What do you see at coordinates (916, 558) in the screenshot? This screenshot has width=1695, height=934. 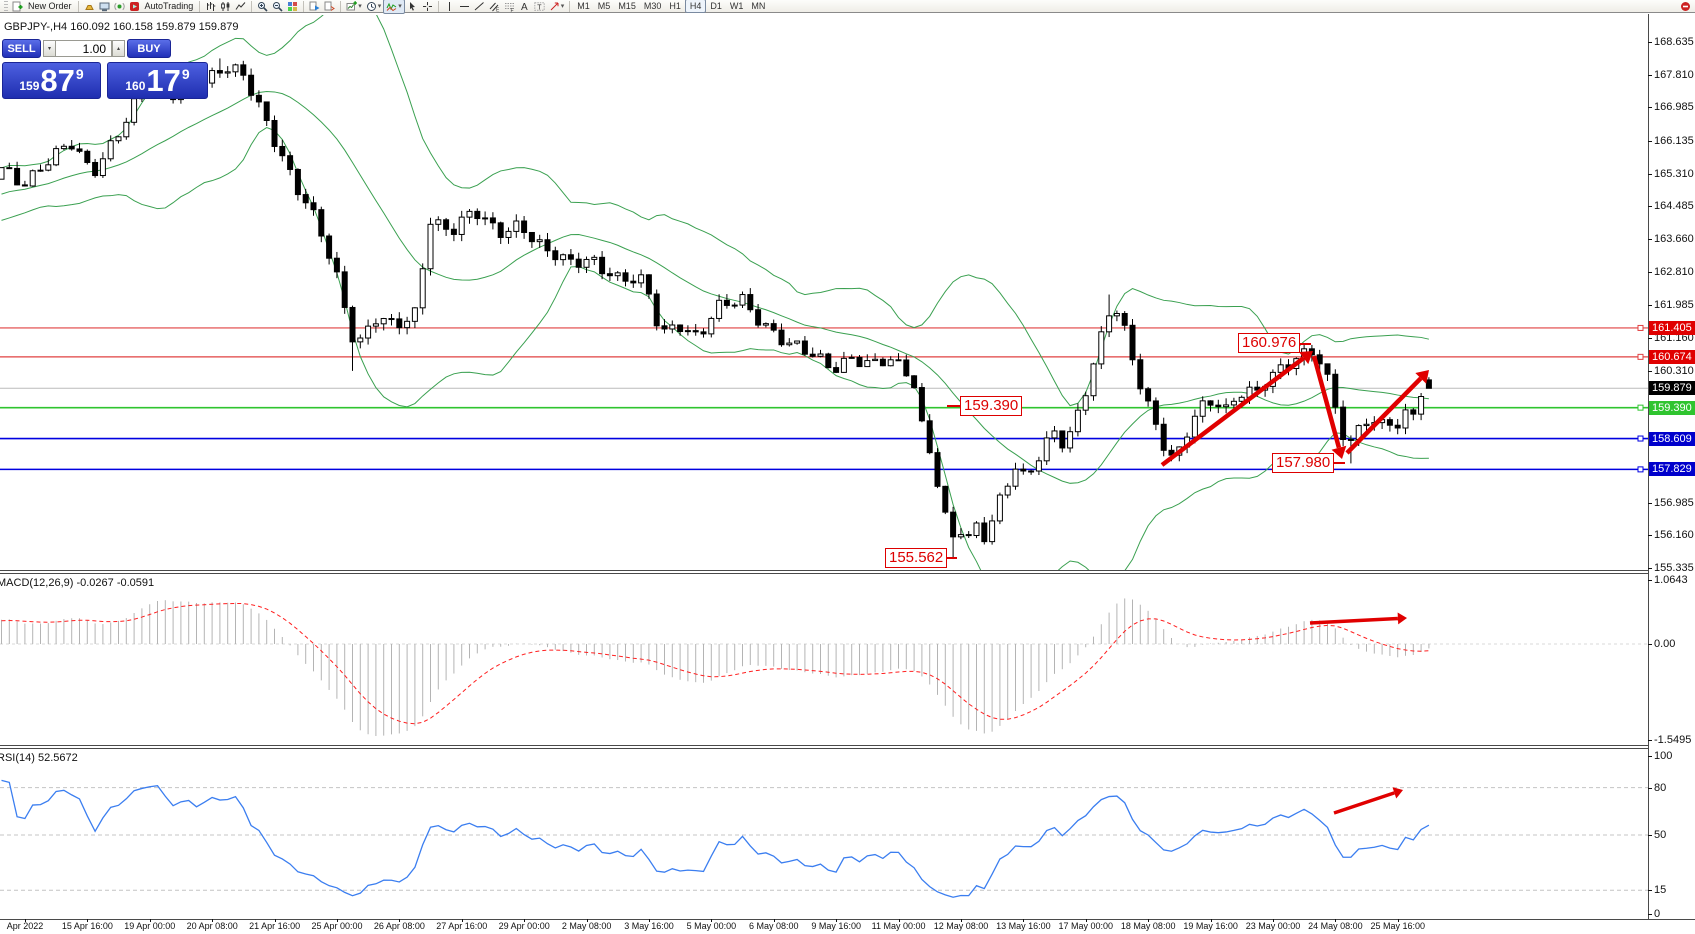 I see `price-callout-155.562: 155.562` at bounding box center [916, 558].